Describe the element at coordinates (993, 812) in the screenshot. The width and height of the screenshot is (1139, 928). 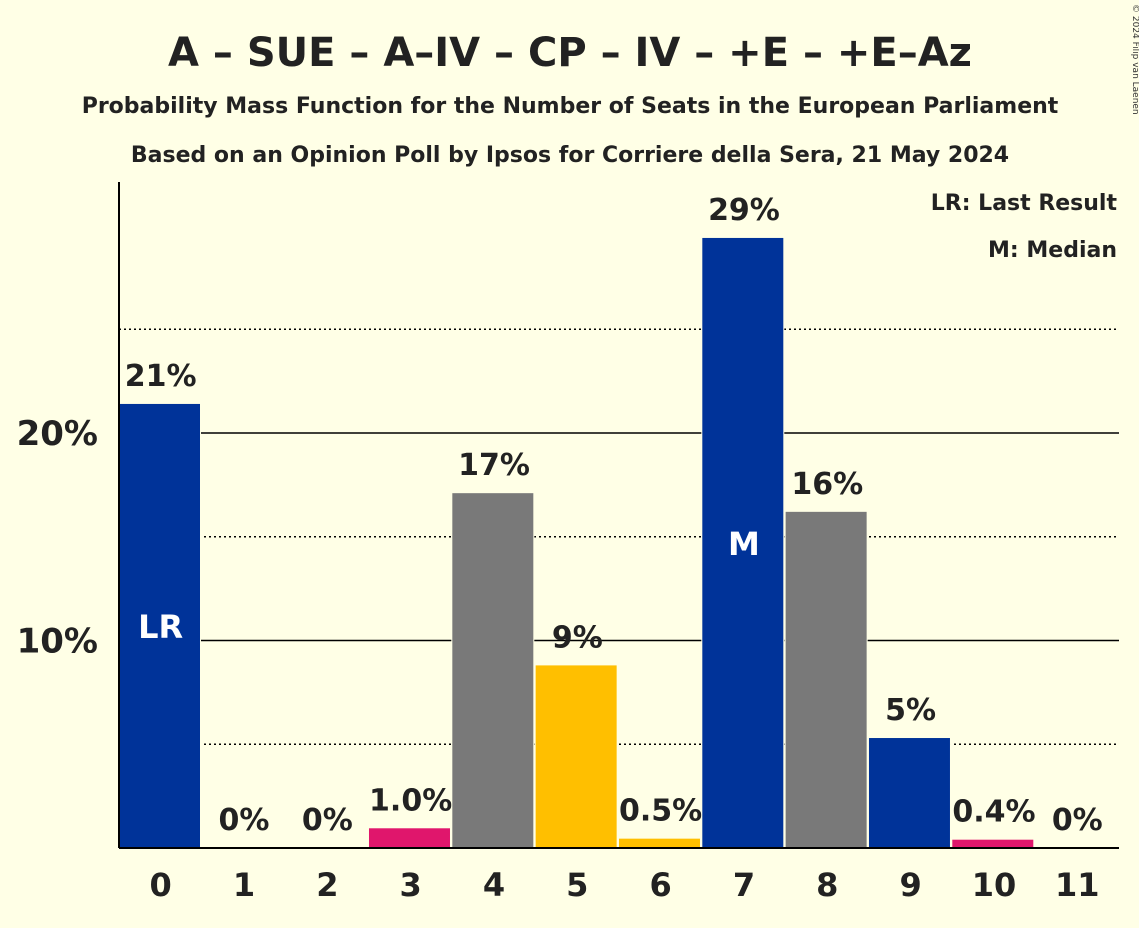
I see `bar-value-label: 0.4%` at that location.